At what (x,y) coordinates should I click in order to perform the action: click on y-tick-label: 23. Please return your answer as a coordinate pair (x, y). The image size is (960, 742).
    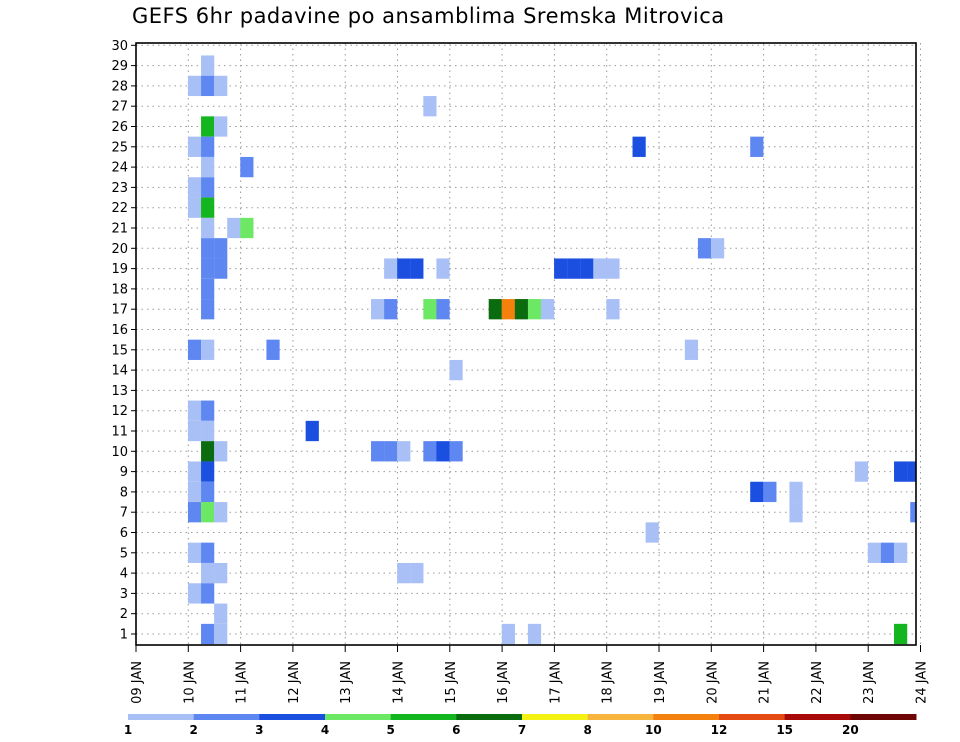
    Looking at the image, I should click on (119, 188).